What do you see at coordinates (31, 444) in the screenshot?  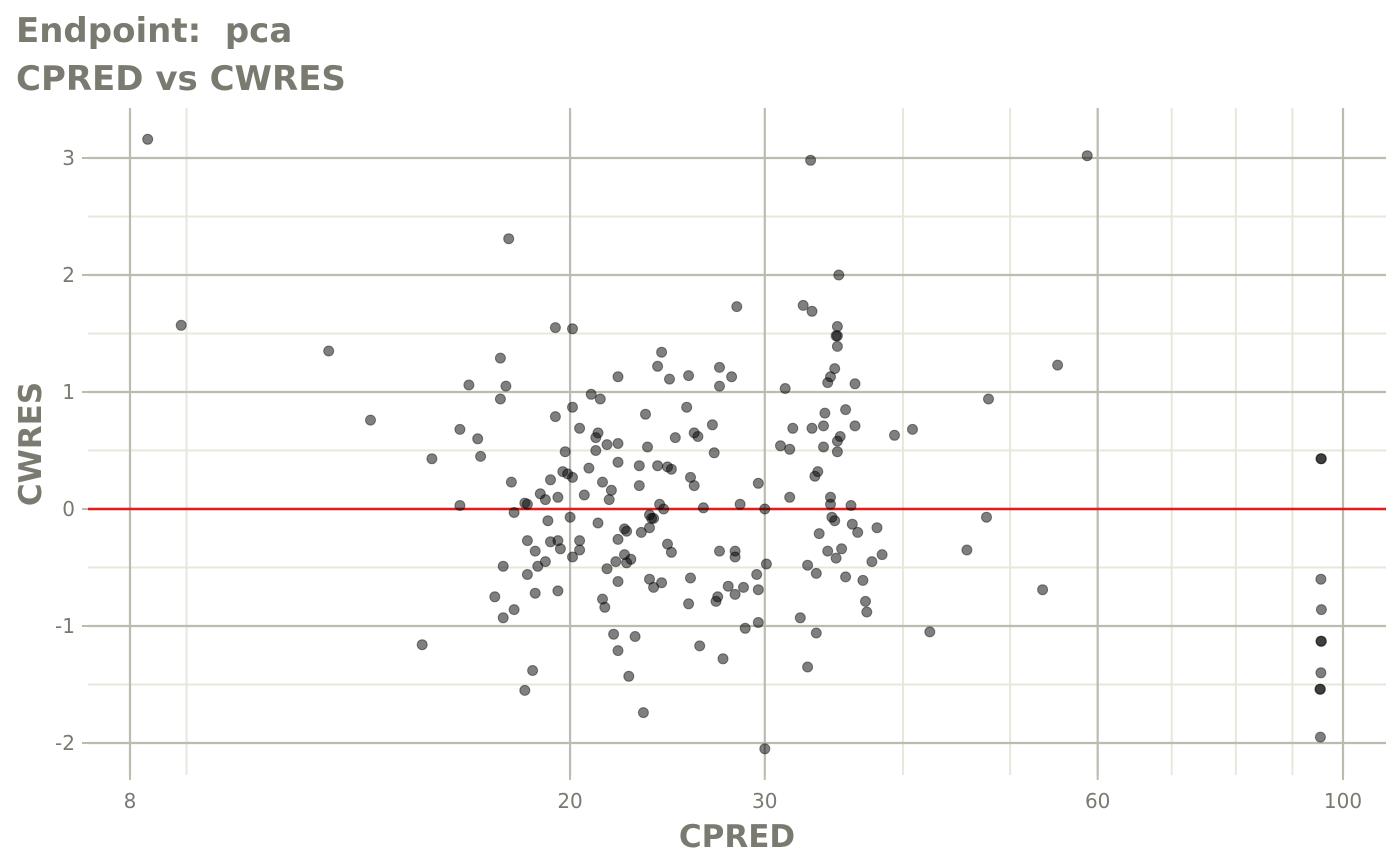 I see `y-axis-title: CWRES` at bounding box center [31, 444].